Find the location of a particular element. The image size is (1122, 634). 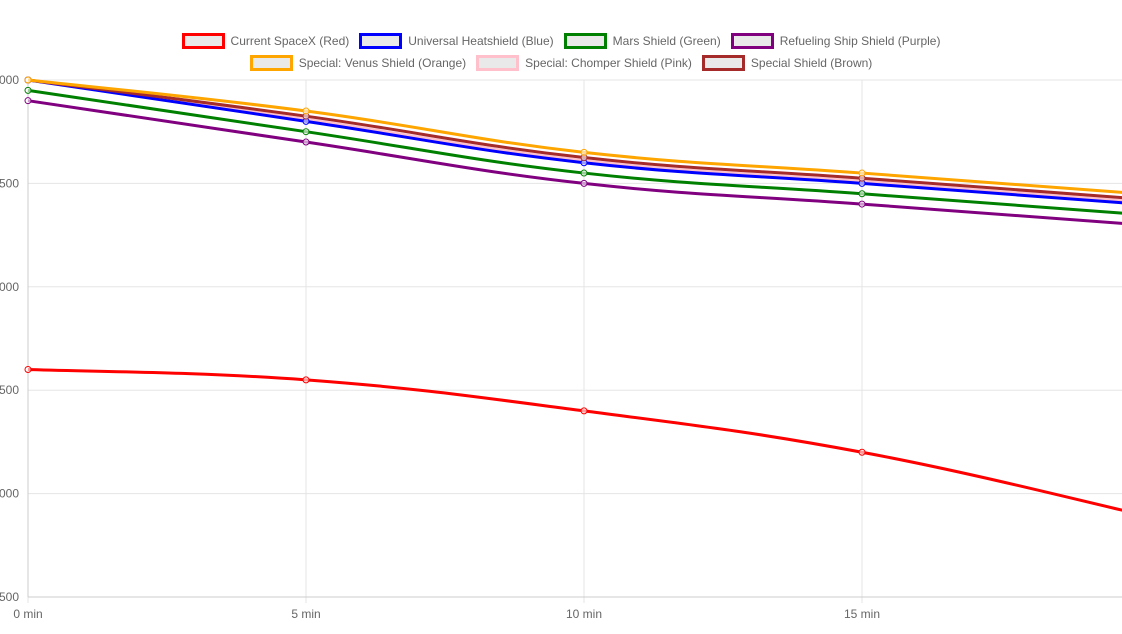

x-tick-label: 5 min is located at coordinates (305, 614).